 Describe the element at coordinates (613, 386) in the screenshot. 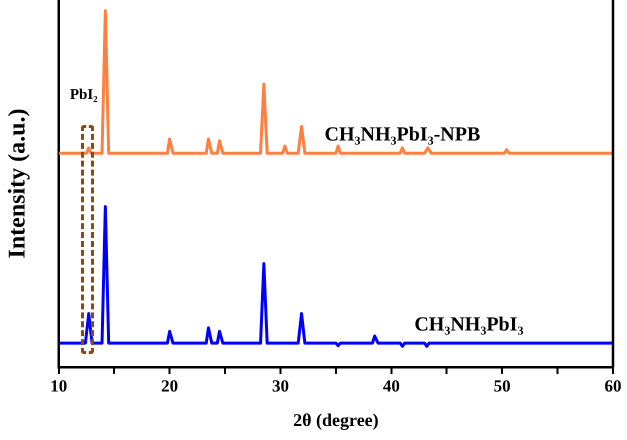

I see `x-tick-label: 60` at that location.